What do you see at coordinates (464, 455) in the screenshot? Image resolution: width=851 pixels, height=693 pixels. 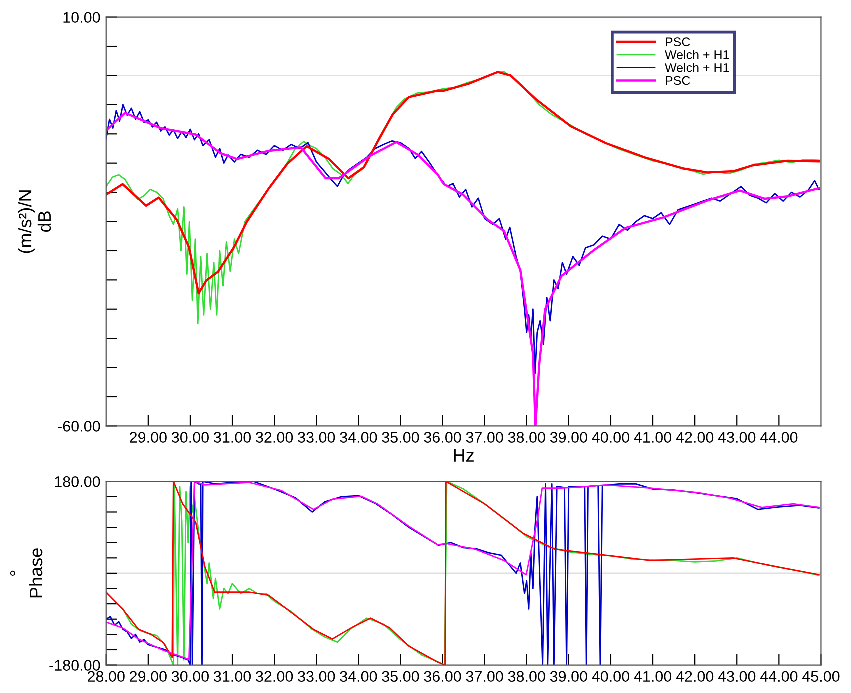 I see `x-axis-title: Hz` at bounding box center [464, 455].